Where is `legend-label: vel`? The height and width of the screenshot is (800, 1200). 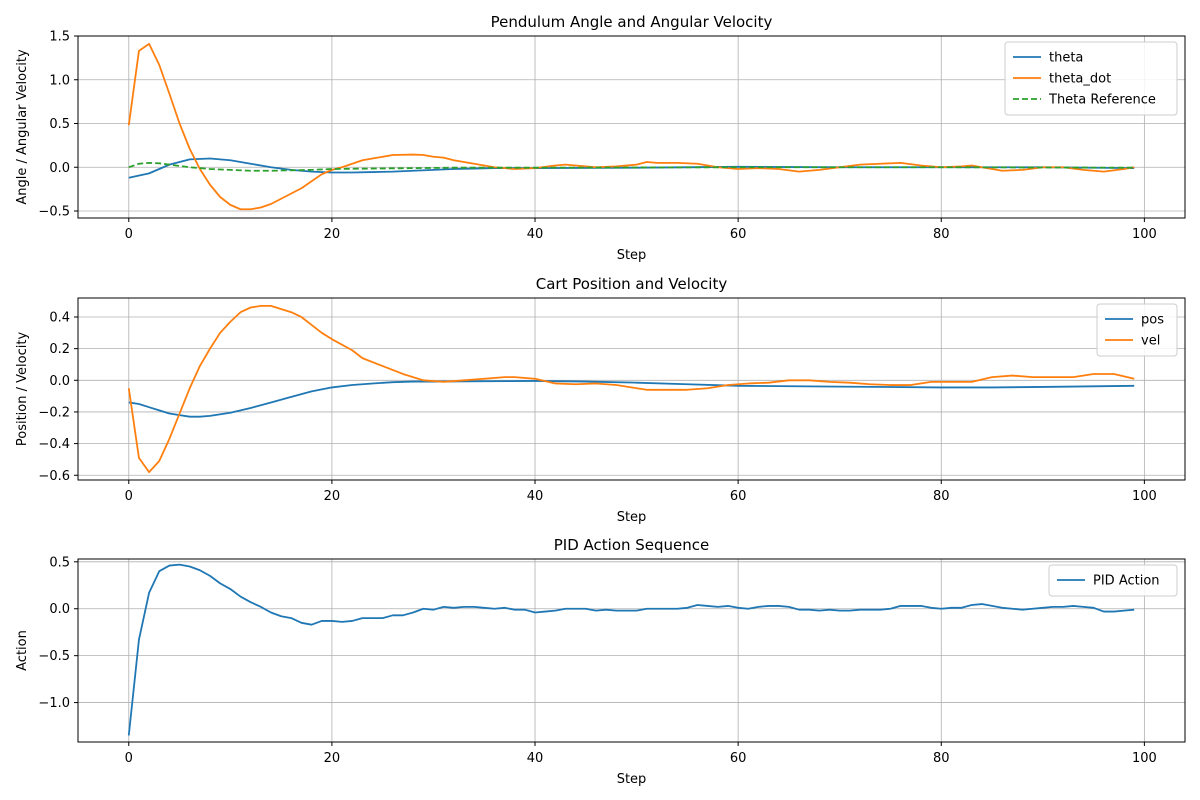
legend-label: vel is located at coordinates (1150, 341).